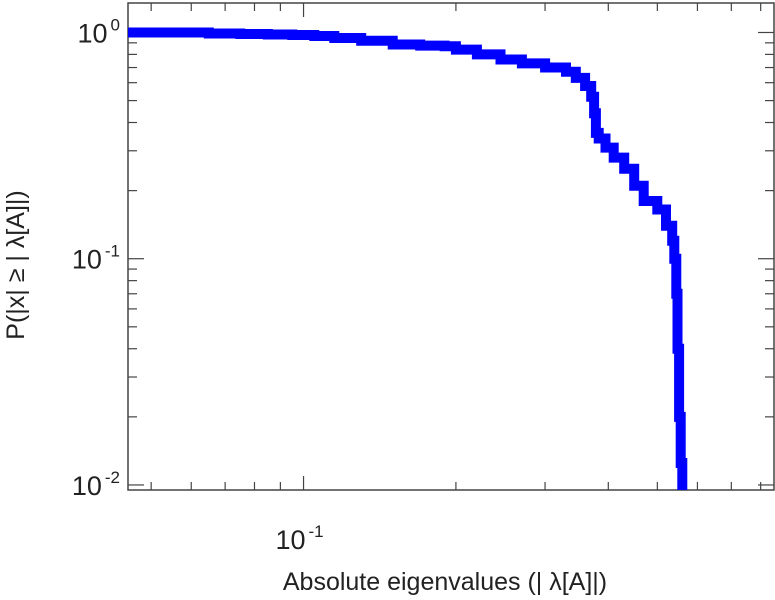  What do you see at coordinates (112, 477) in the screenshot?
I see `y-tick-label-exponent: -2` at bounding box center [112, 477].